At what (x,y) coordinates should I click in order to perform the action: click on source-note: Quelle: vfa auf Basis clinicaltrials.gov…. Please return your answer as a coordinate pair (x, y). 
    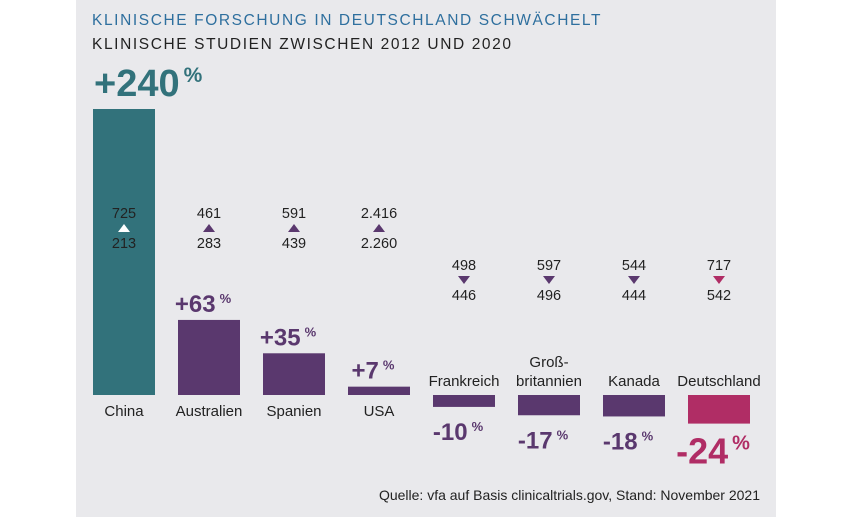
    Looking at the image, I should click on (569, 495).